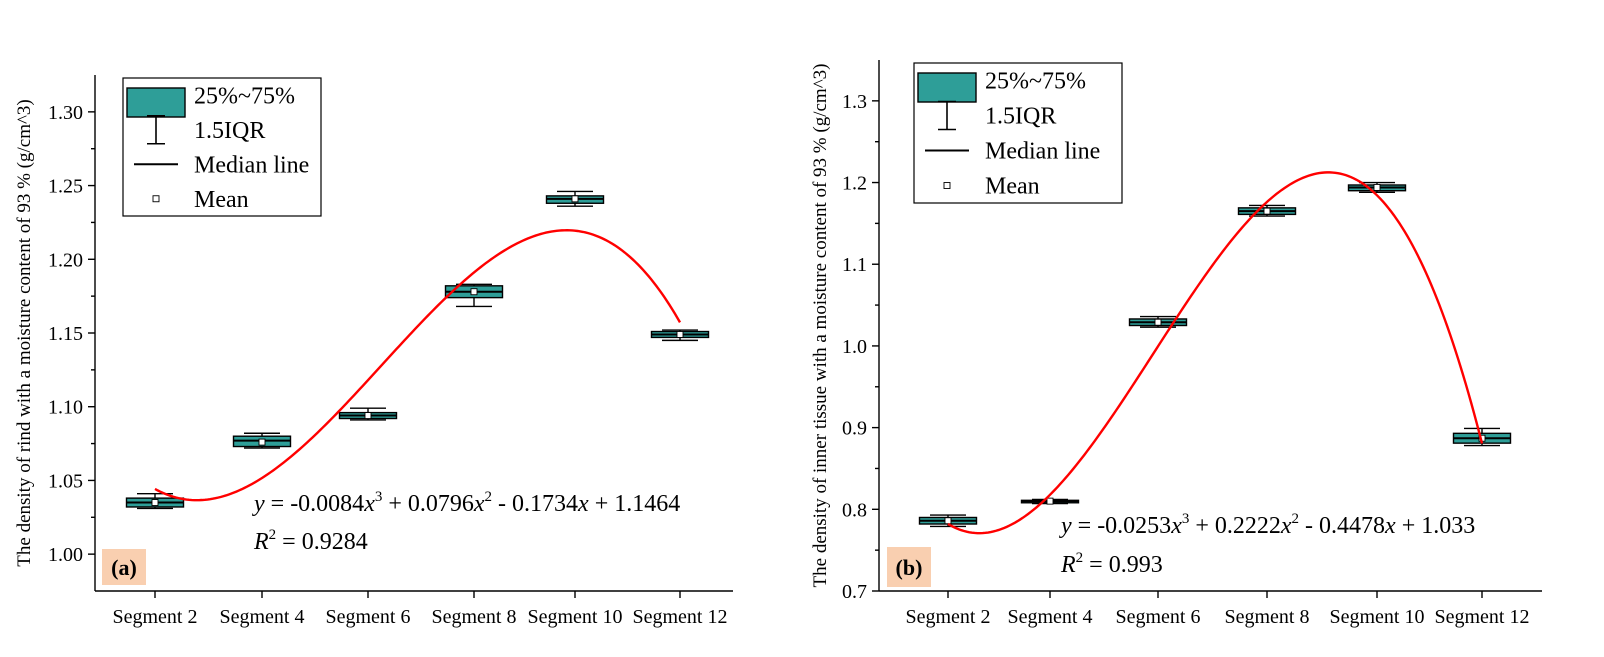 The height and width of the screenshot is (657, 1604). What do you see at coordinates (315, 504) in the screenshot?
I see `eq-term: = -0.0084` at bounding box center [315, 504].